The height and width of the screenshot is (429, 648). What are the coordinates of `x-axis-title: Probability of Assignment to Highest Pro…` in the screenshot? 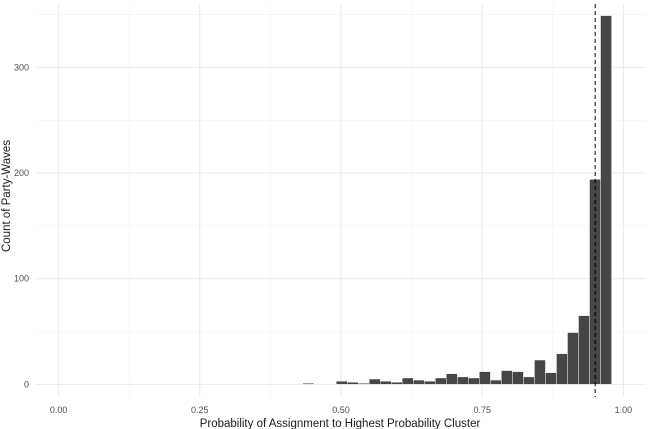 It's located at (340, 423).